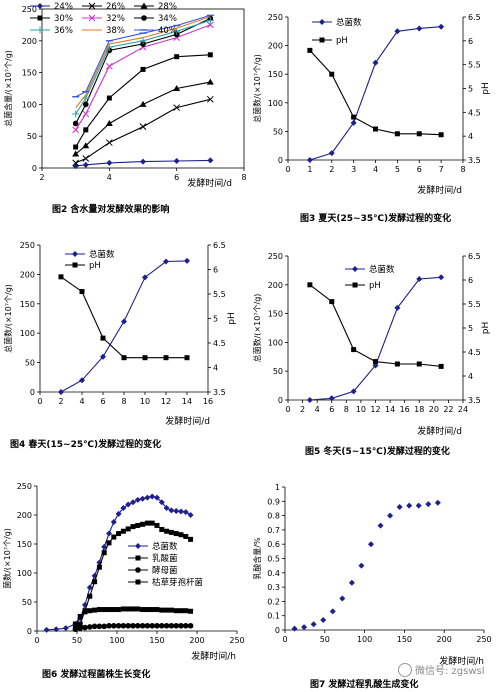  Describe the element at coordinates (165, 558) in the screenshot. I see `fig6-legend-label-1: 乳酸菌` at that location.